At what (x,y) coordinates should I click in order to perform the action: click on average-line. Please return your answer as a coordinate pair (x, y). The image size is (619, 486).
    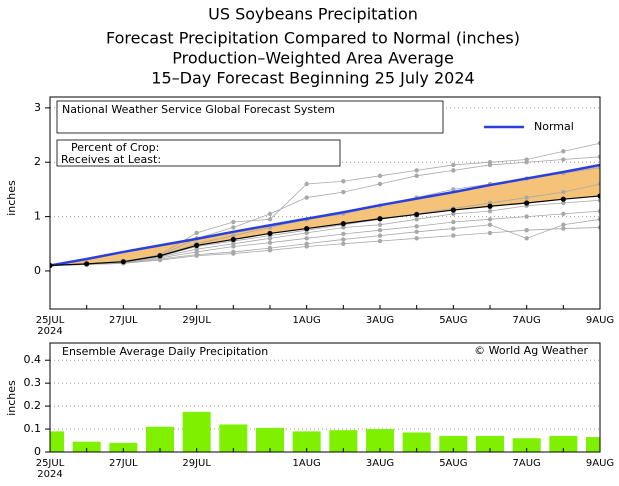
    Looking at the image, I should click on (325, 231).